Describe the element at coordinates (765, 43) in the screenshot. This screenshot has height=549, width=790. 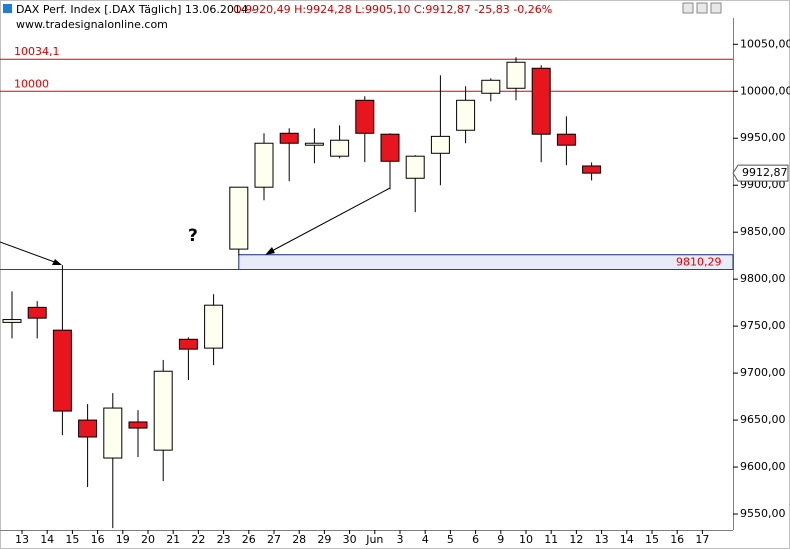
I see `y-tick-label: 10050,00` at that location.